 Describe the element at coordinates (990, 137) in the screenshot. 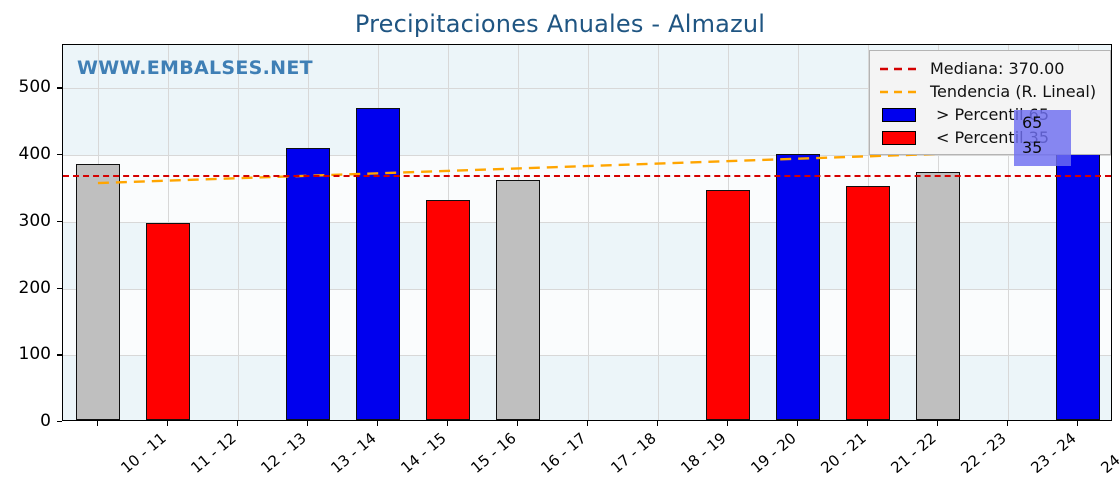

I see `legend-item: < Percentil 35` at that location.